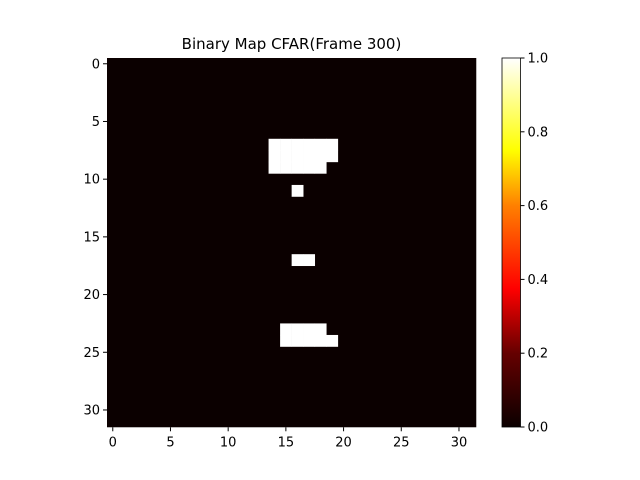  What do you see at coordinates (459, 442) in the screenshot?
I see `x-tick-label: 30` at bounding box center [459, 442].